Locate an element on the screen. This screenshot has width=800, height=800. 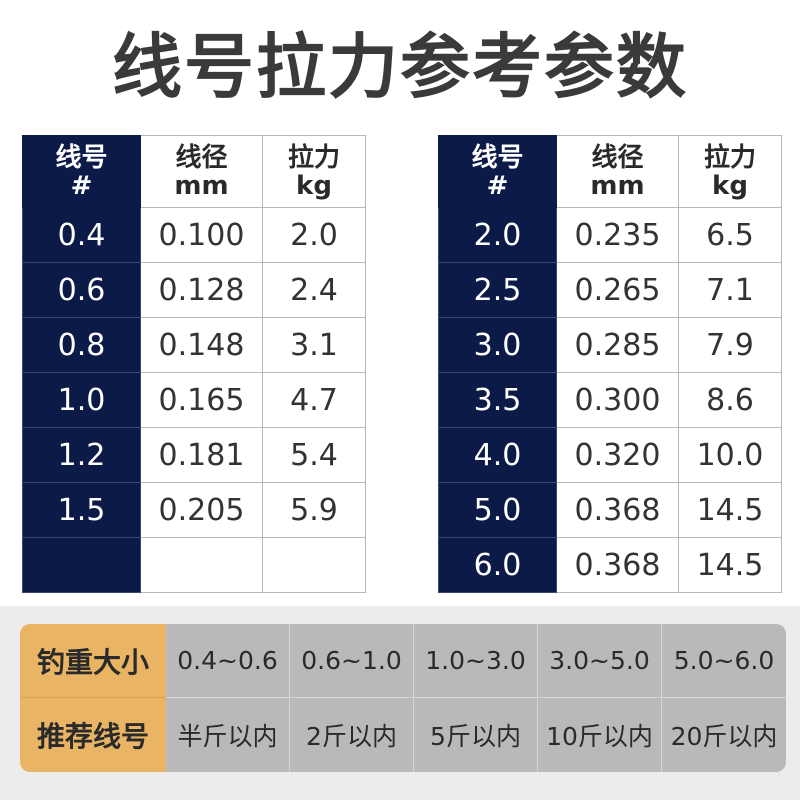
recommended-cell: 5斤以内 is located at coordinates (476, 735).